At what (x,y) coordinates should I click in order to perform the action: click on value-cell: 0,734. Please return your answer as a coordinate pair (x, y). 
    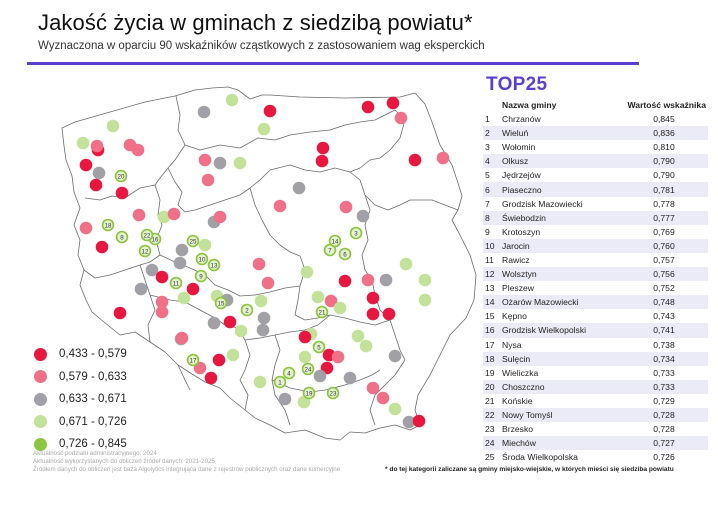
    Looking at the image, I should click on (664, 358).